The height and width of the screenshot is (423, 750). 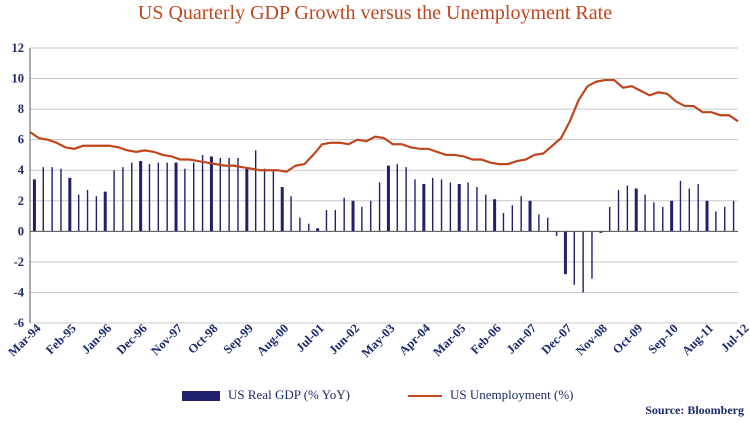 What do you see at coordinates (18, 48) in the screenshot?
I see `y-tick-label: 12` at bounding box center [18, 48].